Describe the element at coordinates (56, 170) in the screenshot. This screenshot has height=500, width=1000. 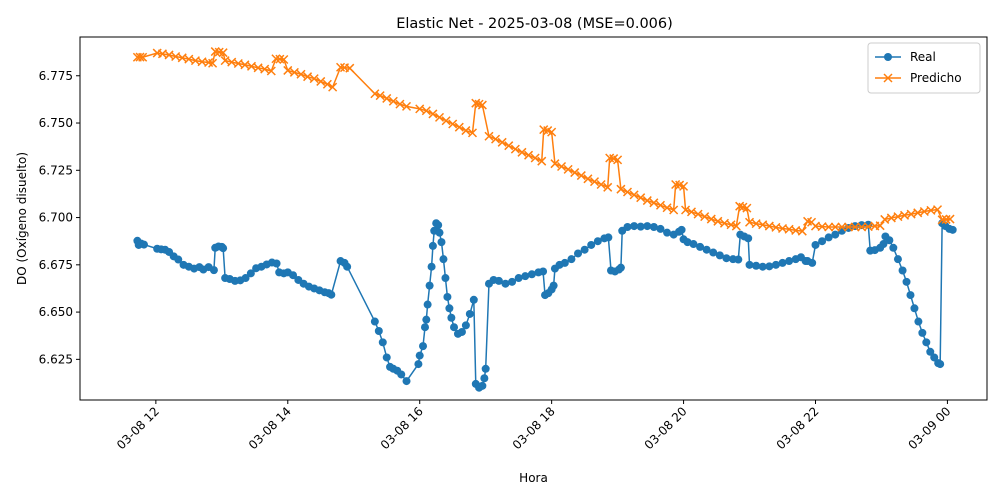
I see `y-tick-label: 6.725` at that location.